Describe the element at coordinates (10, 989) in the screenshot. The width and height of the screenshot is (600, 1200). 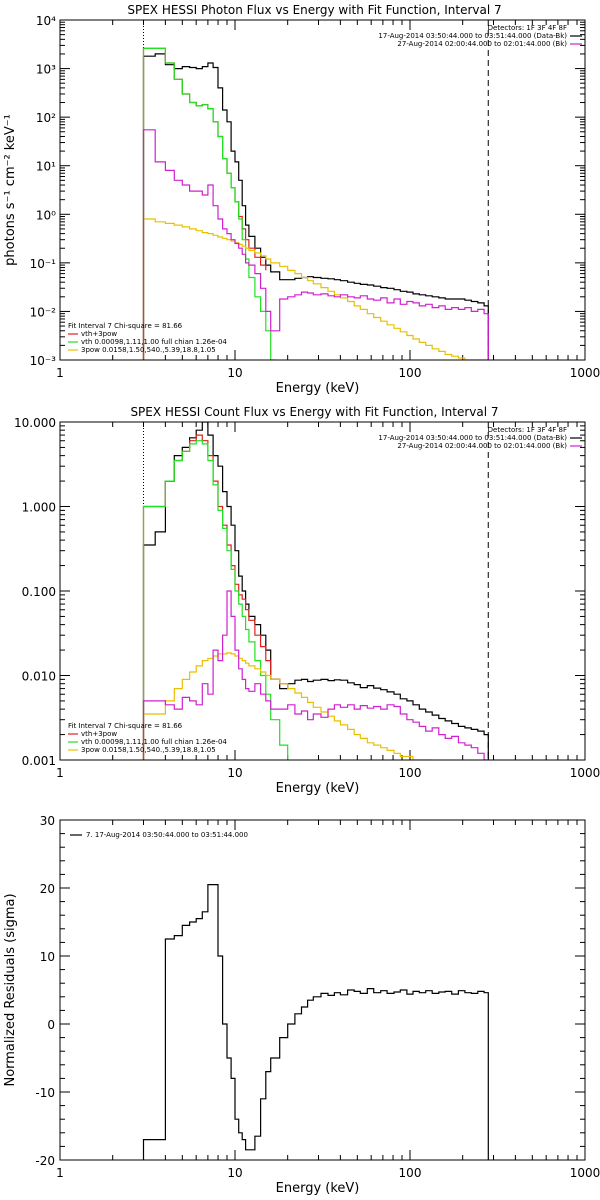
I see `y-axis-label: Normalized Residuals (sigma)` at that location.